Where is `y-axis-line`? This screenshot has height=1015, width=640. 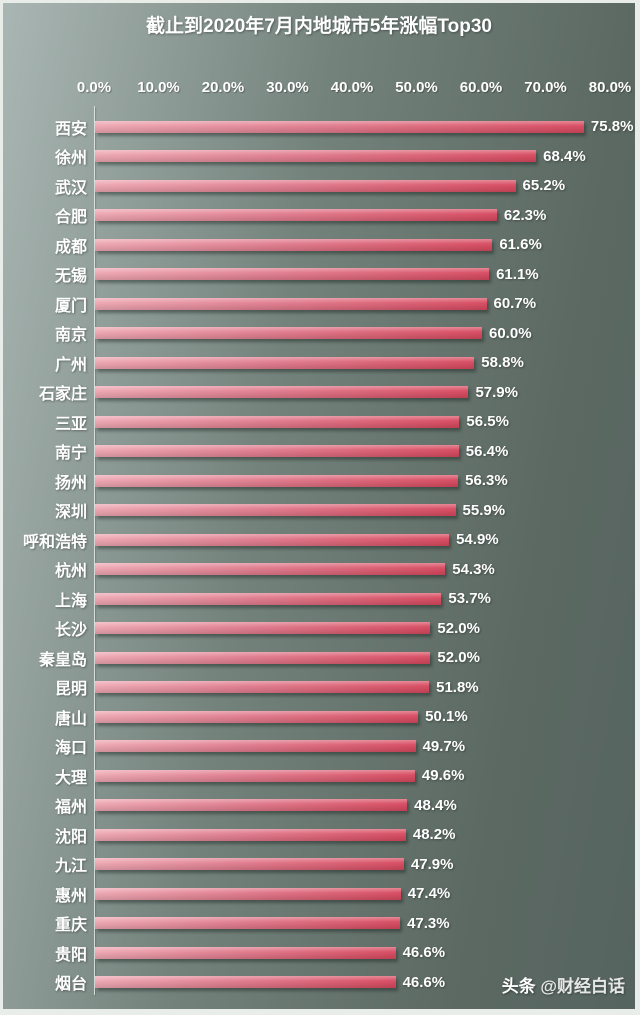
y-axis-line is located at coordinates (94, 550).